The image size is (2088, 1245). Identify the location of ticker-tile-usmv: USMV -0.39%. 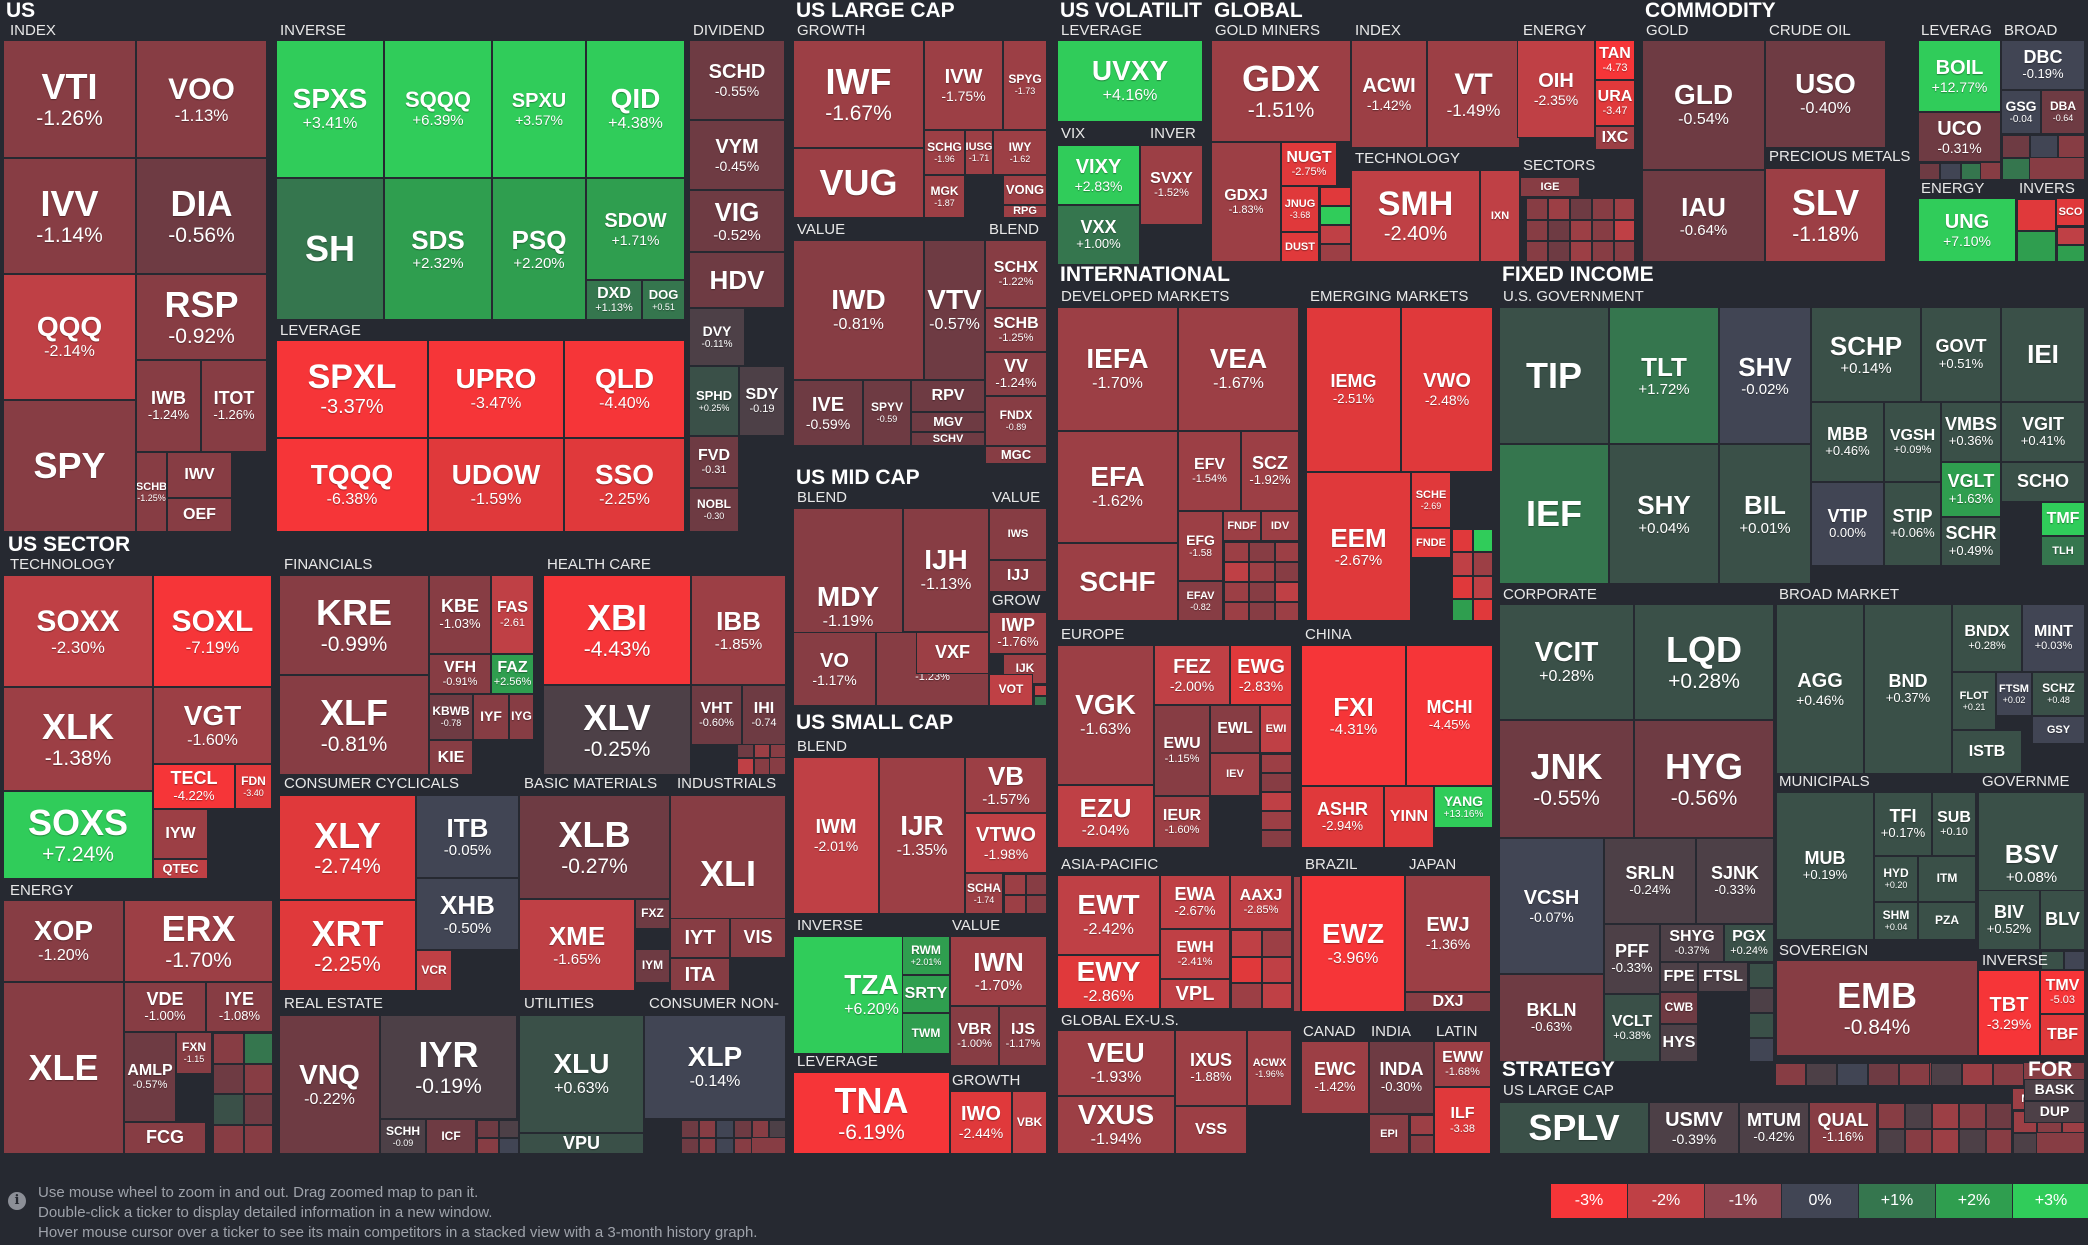
(1694, 1128).